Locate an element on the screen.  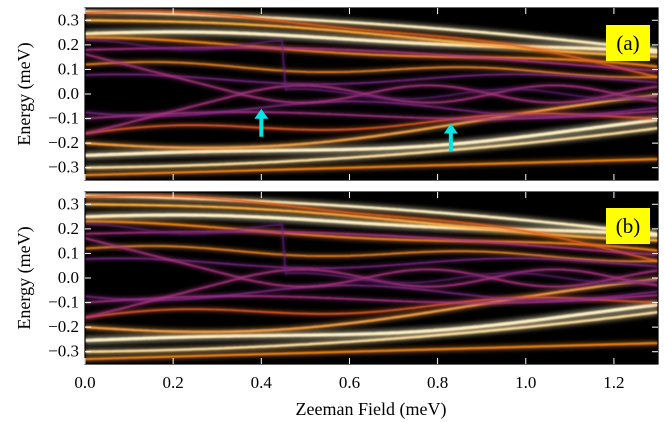
x-tick-label: 0.4 is located at coordinates (262, 382).